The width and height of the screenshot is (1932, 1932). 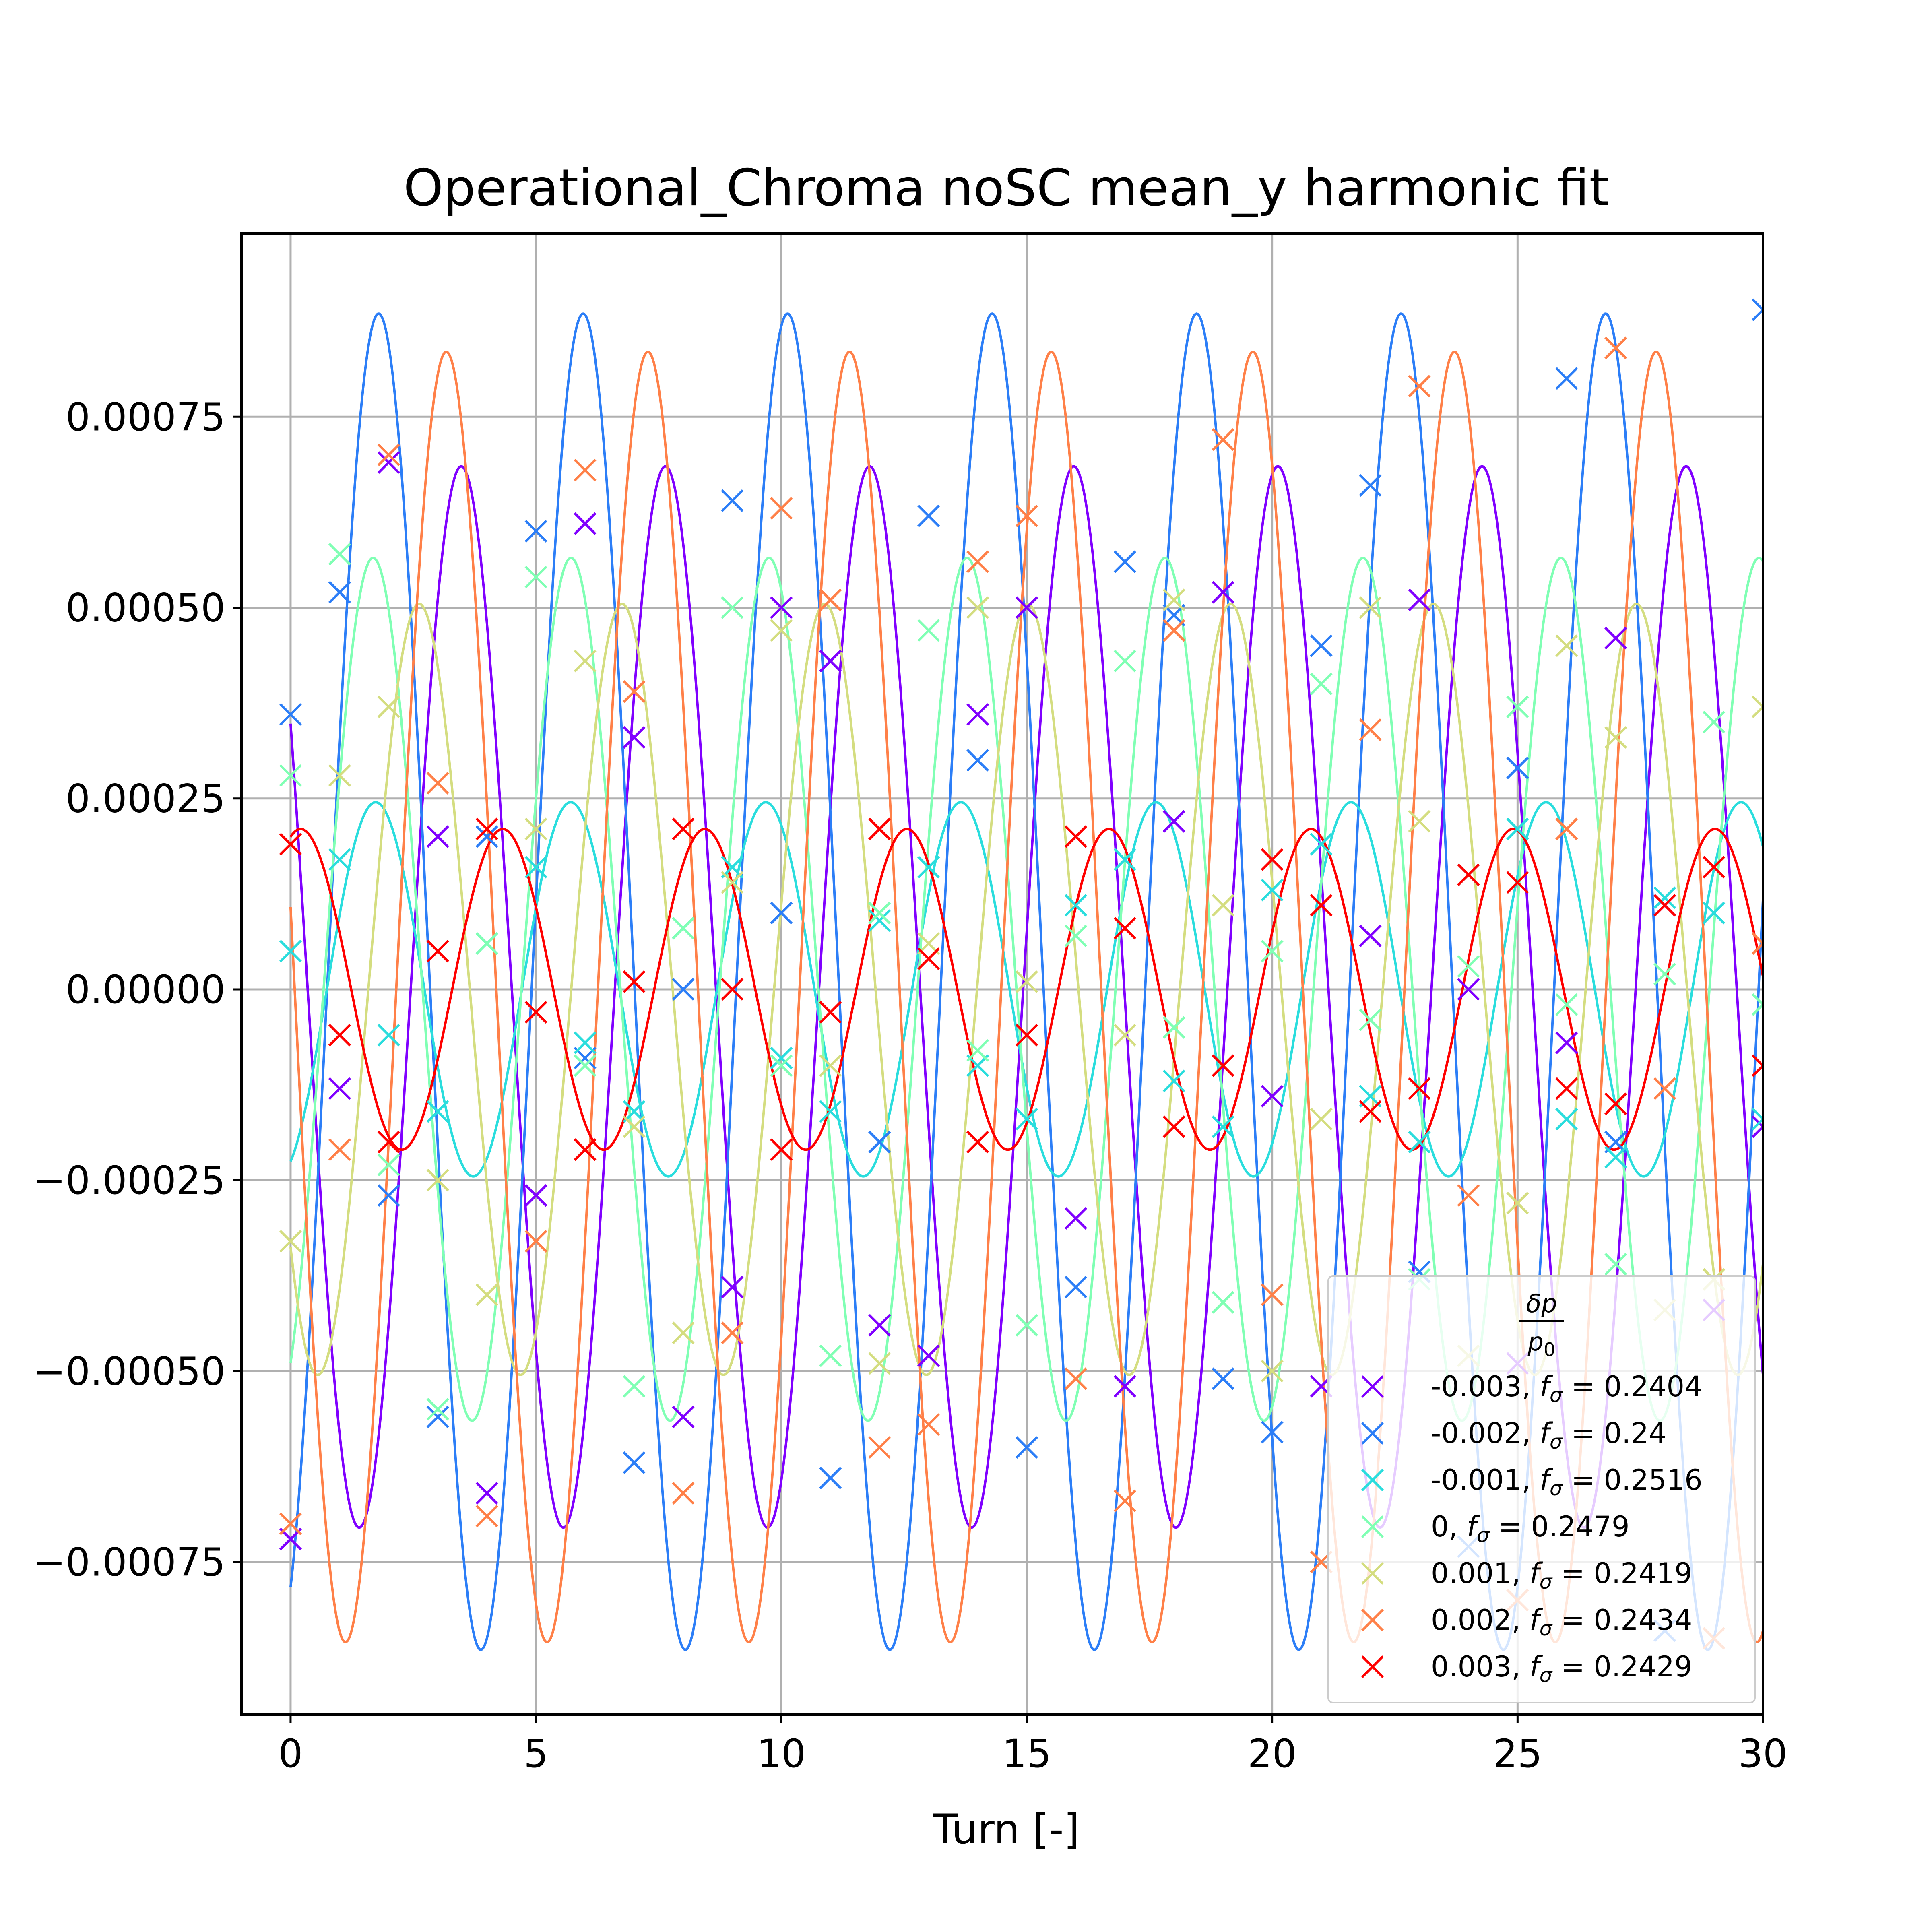 I want to click on legend-label: 0.001, fσ = 0.2419, so click(x=1561, y=1575).